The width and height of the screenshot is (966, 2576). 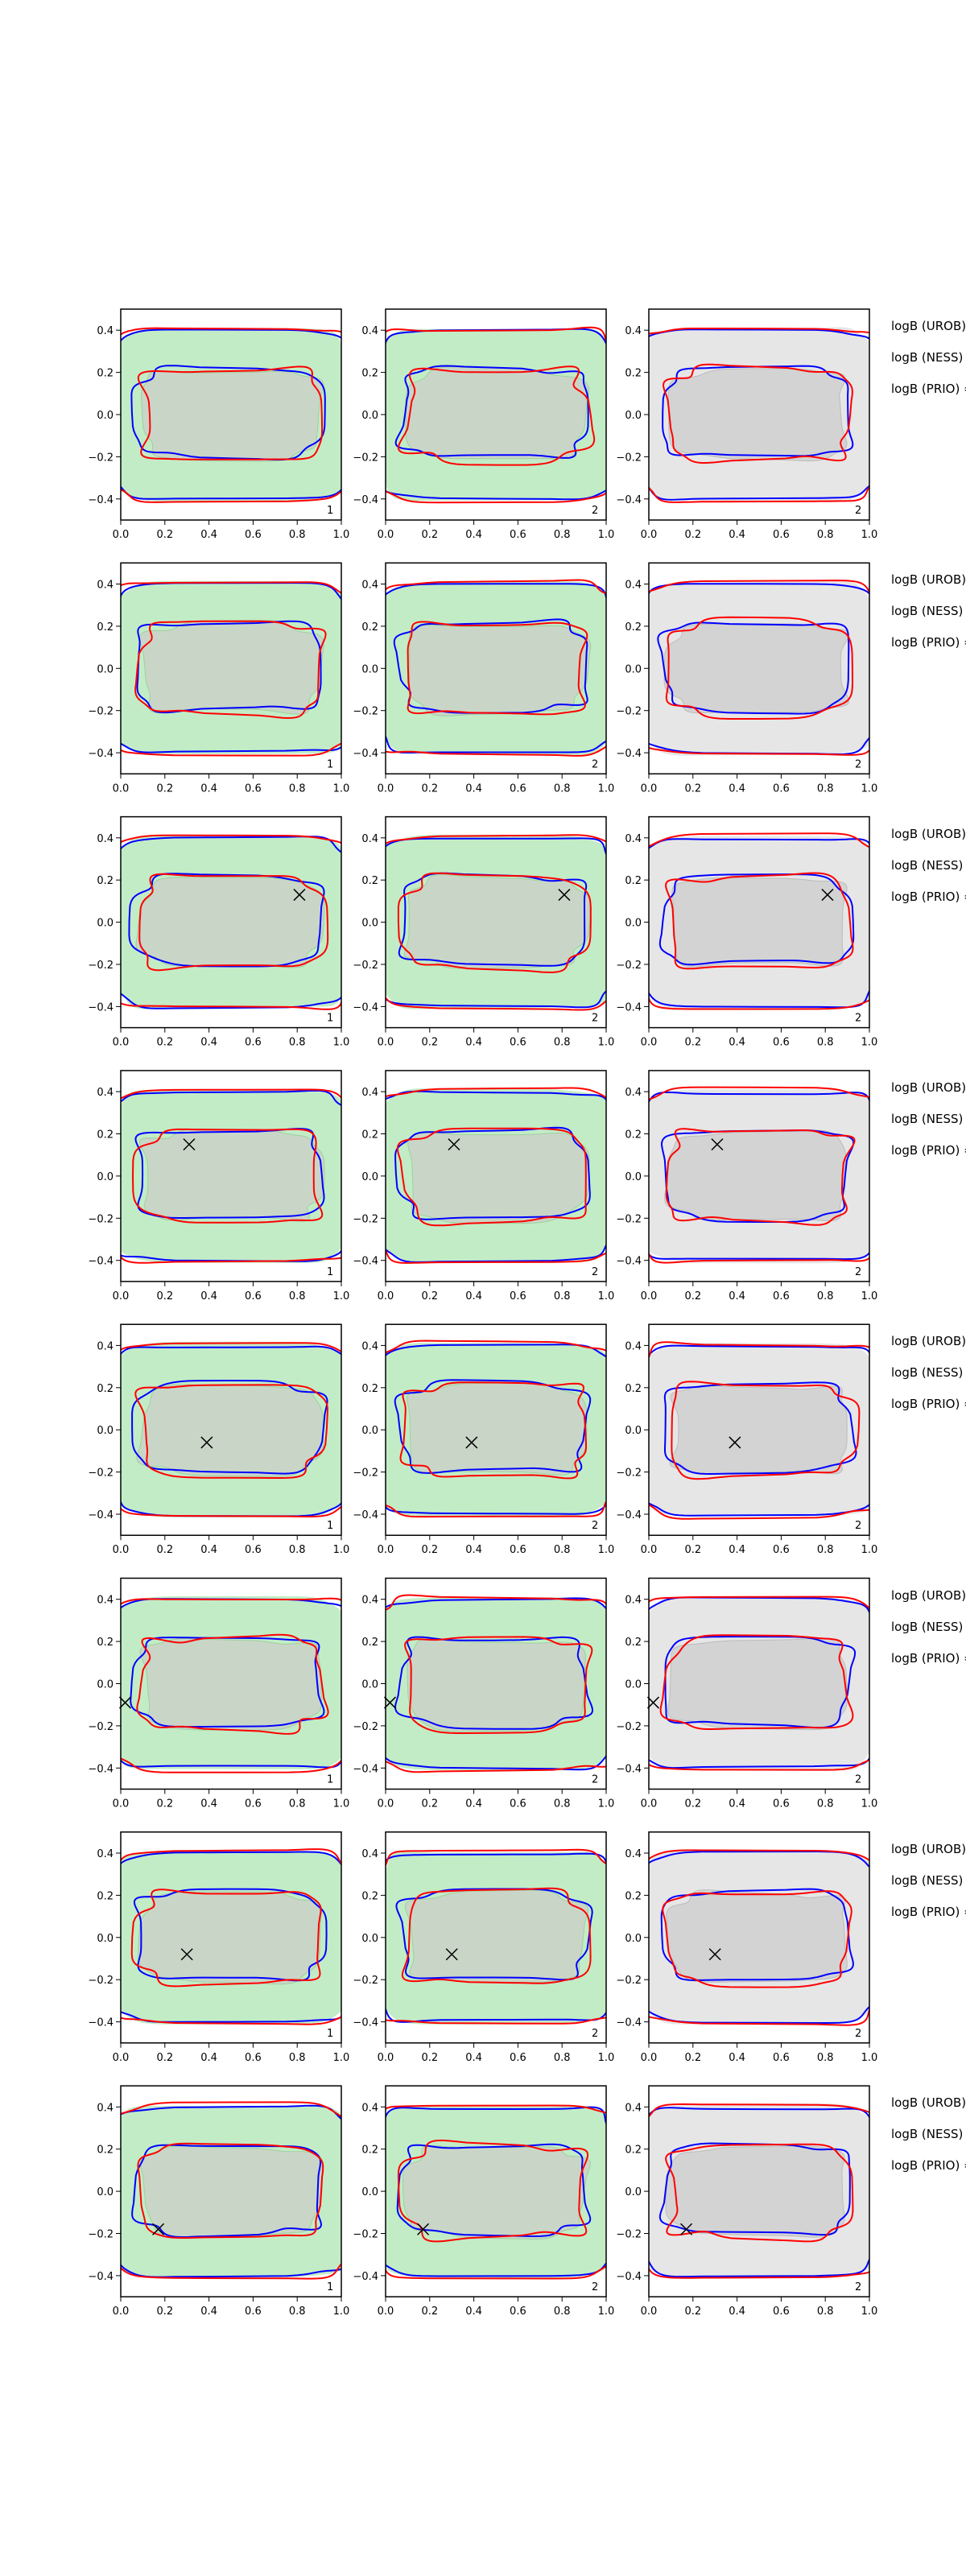 I want to click on subplot-r1-c3: 2 0.0 0.2 0.4 0.6 0.8 1.0 0.4 0.2 0.0 −0.2 −0.4, so click(x=746, y=424).